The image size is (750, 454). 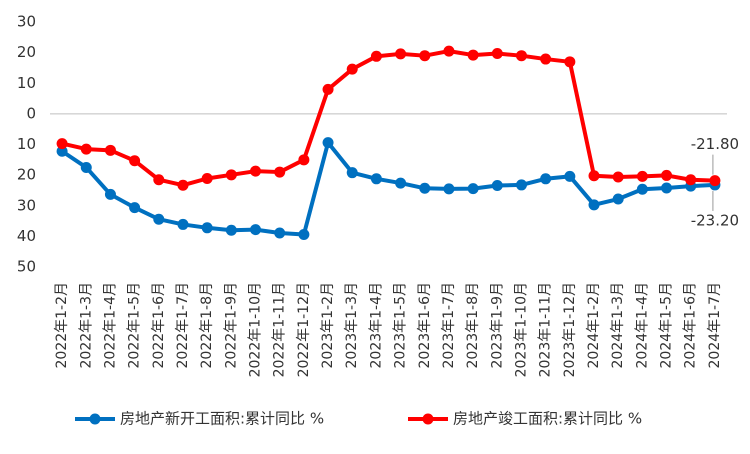 What do you see at coordinates (280, 329) in the screenshot?
I see `x-tick-label: 2022年1-11月` at bounding box center [280, 329].